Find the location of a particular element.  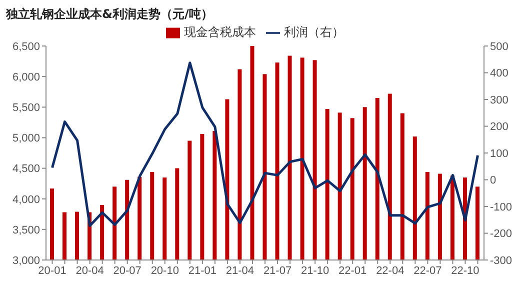

y2-tick-label: 0 is located at coordinates (493, 180).